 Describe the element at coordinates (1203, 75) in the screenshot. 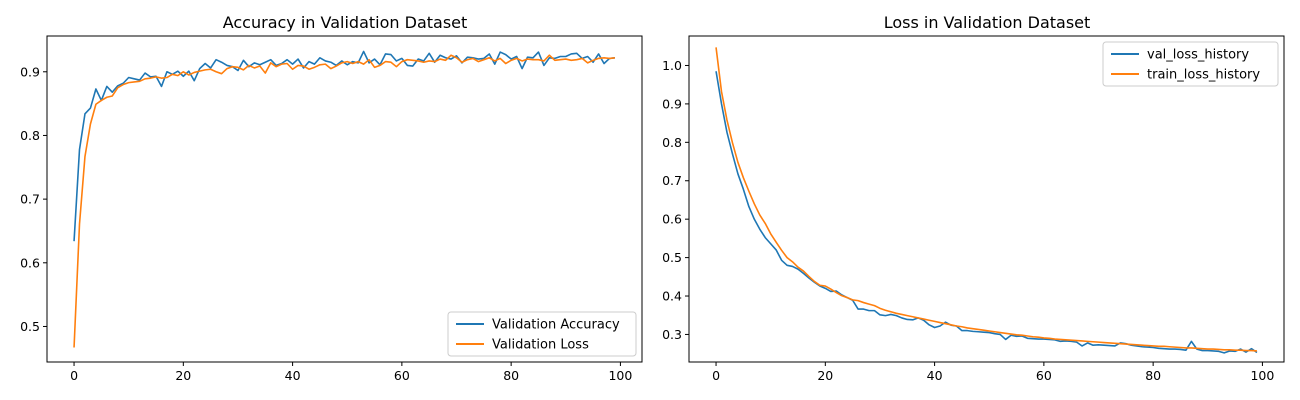

I see `legend-label: train_loss_history` at that location.